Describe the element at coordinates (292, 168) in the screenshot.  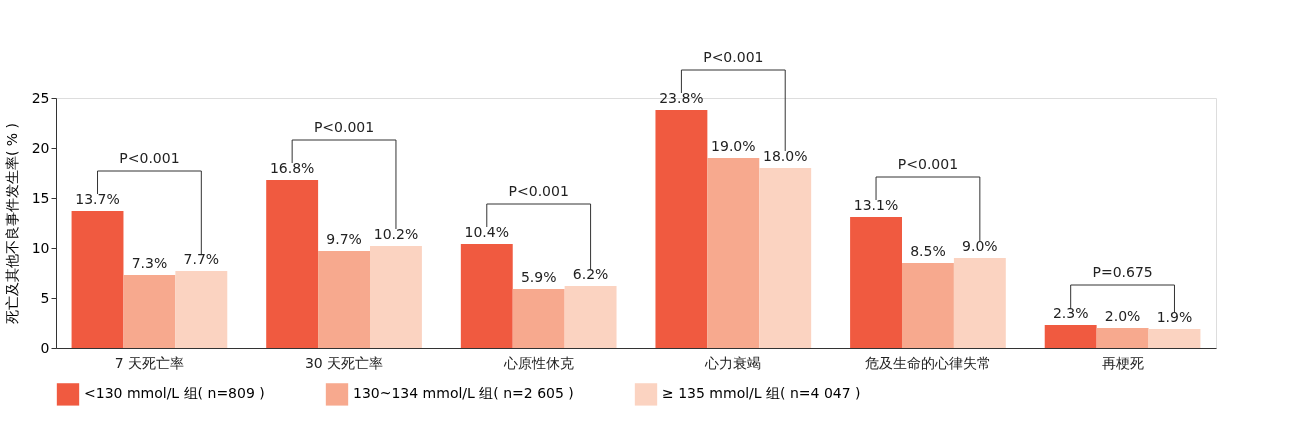
I see `data-label: 16.8%` at that location.